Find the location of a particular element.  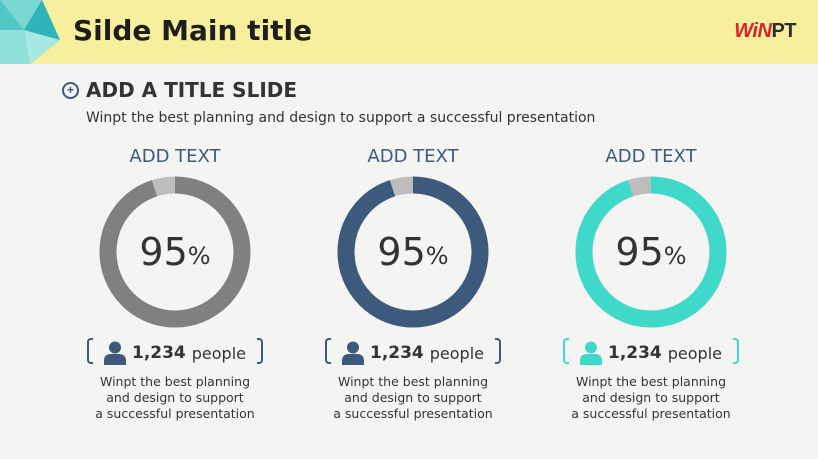

section-header: + ADD A TITLE SLIDE is located at coordinates (179, 90).